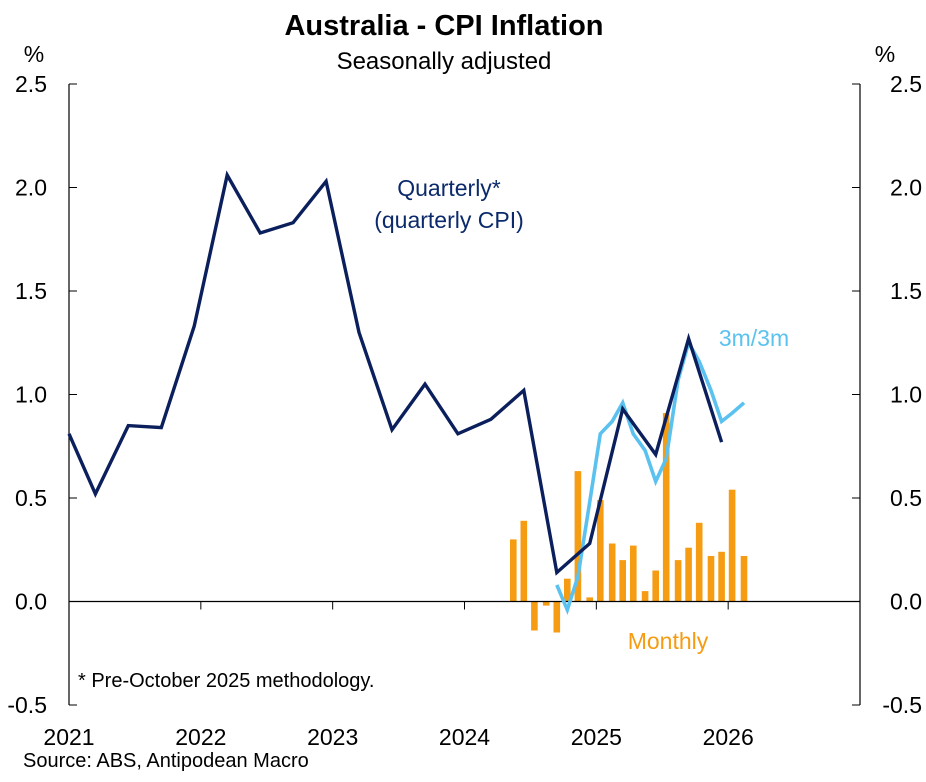 The width and height of the screenshot is (926, 782). I want to click on left-y-tick-label: 0.5, so click(31, 498).